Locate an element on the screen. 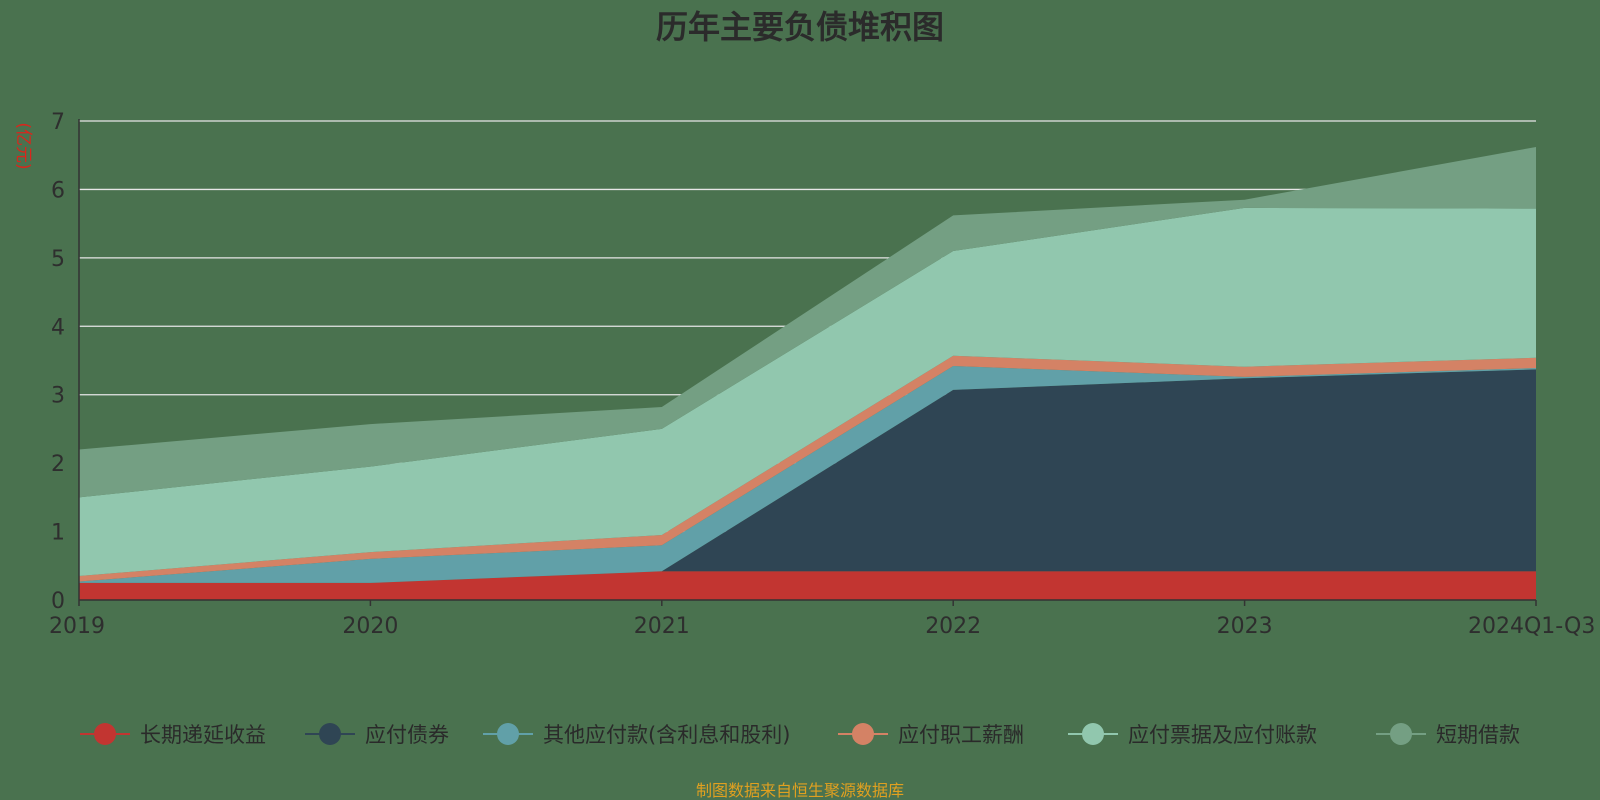 This screenshot has width=1600, height=800. y-tick-label: 7 is located at coordinates (58, 122).